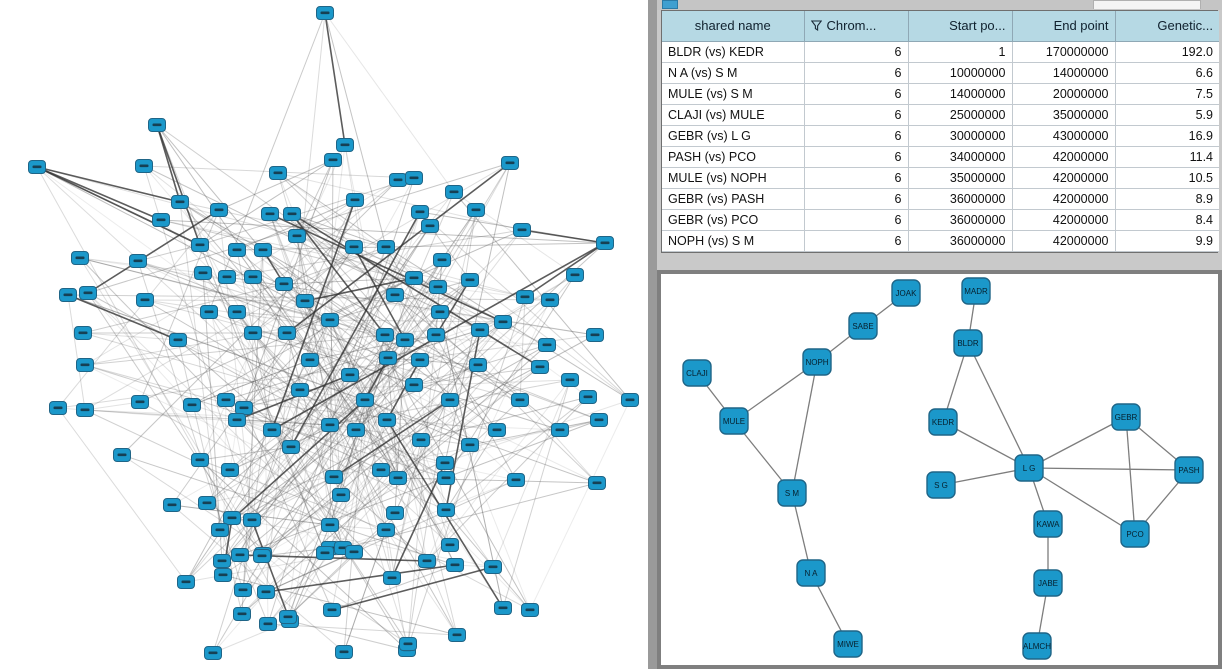  I want to click on network-node-pco: PCO, so click(1135, 534).